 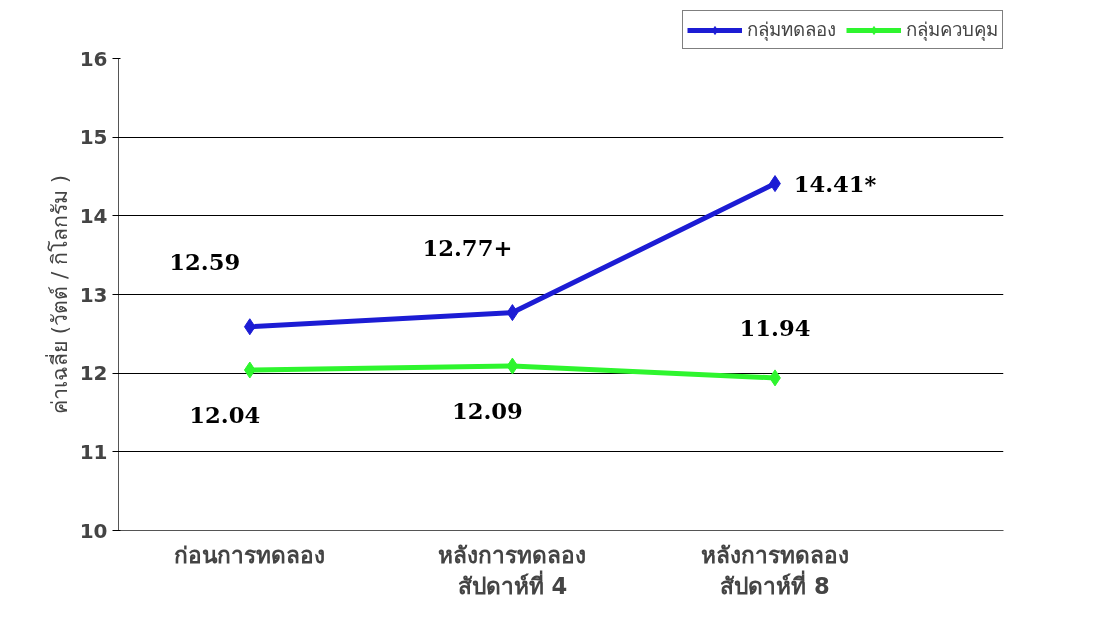 What do you see at coordinates (952, 30) in the screenshot?
I see `legend-label: กลุ่มควบคุม` at bounding box center [952, 30].